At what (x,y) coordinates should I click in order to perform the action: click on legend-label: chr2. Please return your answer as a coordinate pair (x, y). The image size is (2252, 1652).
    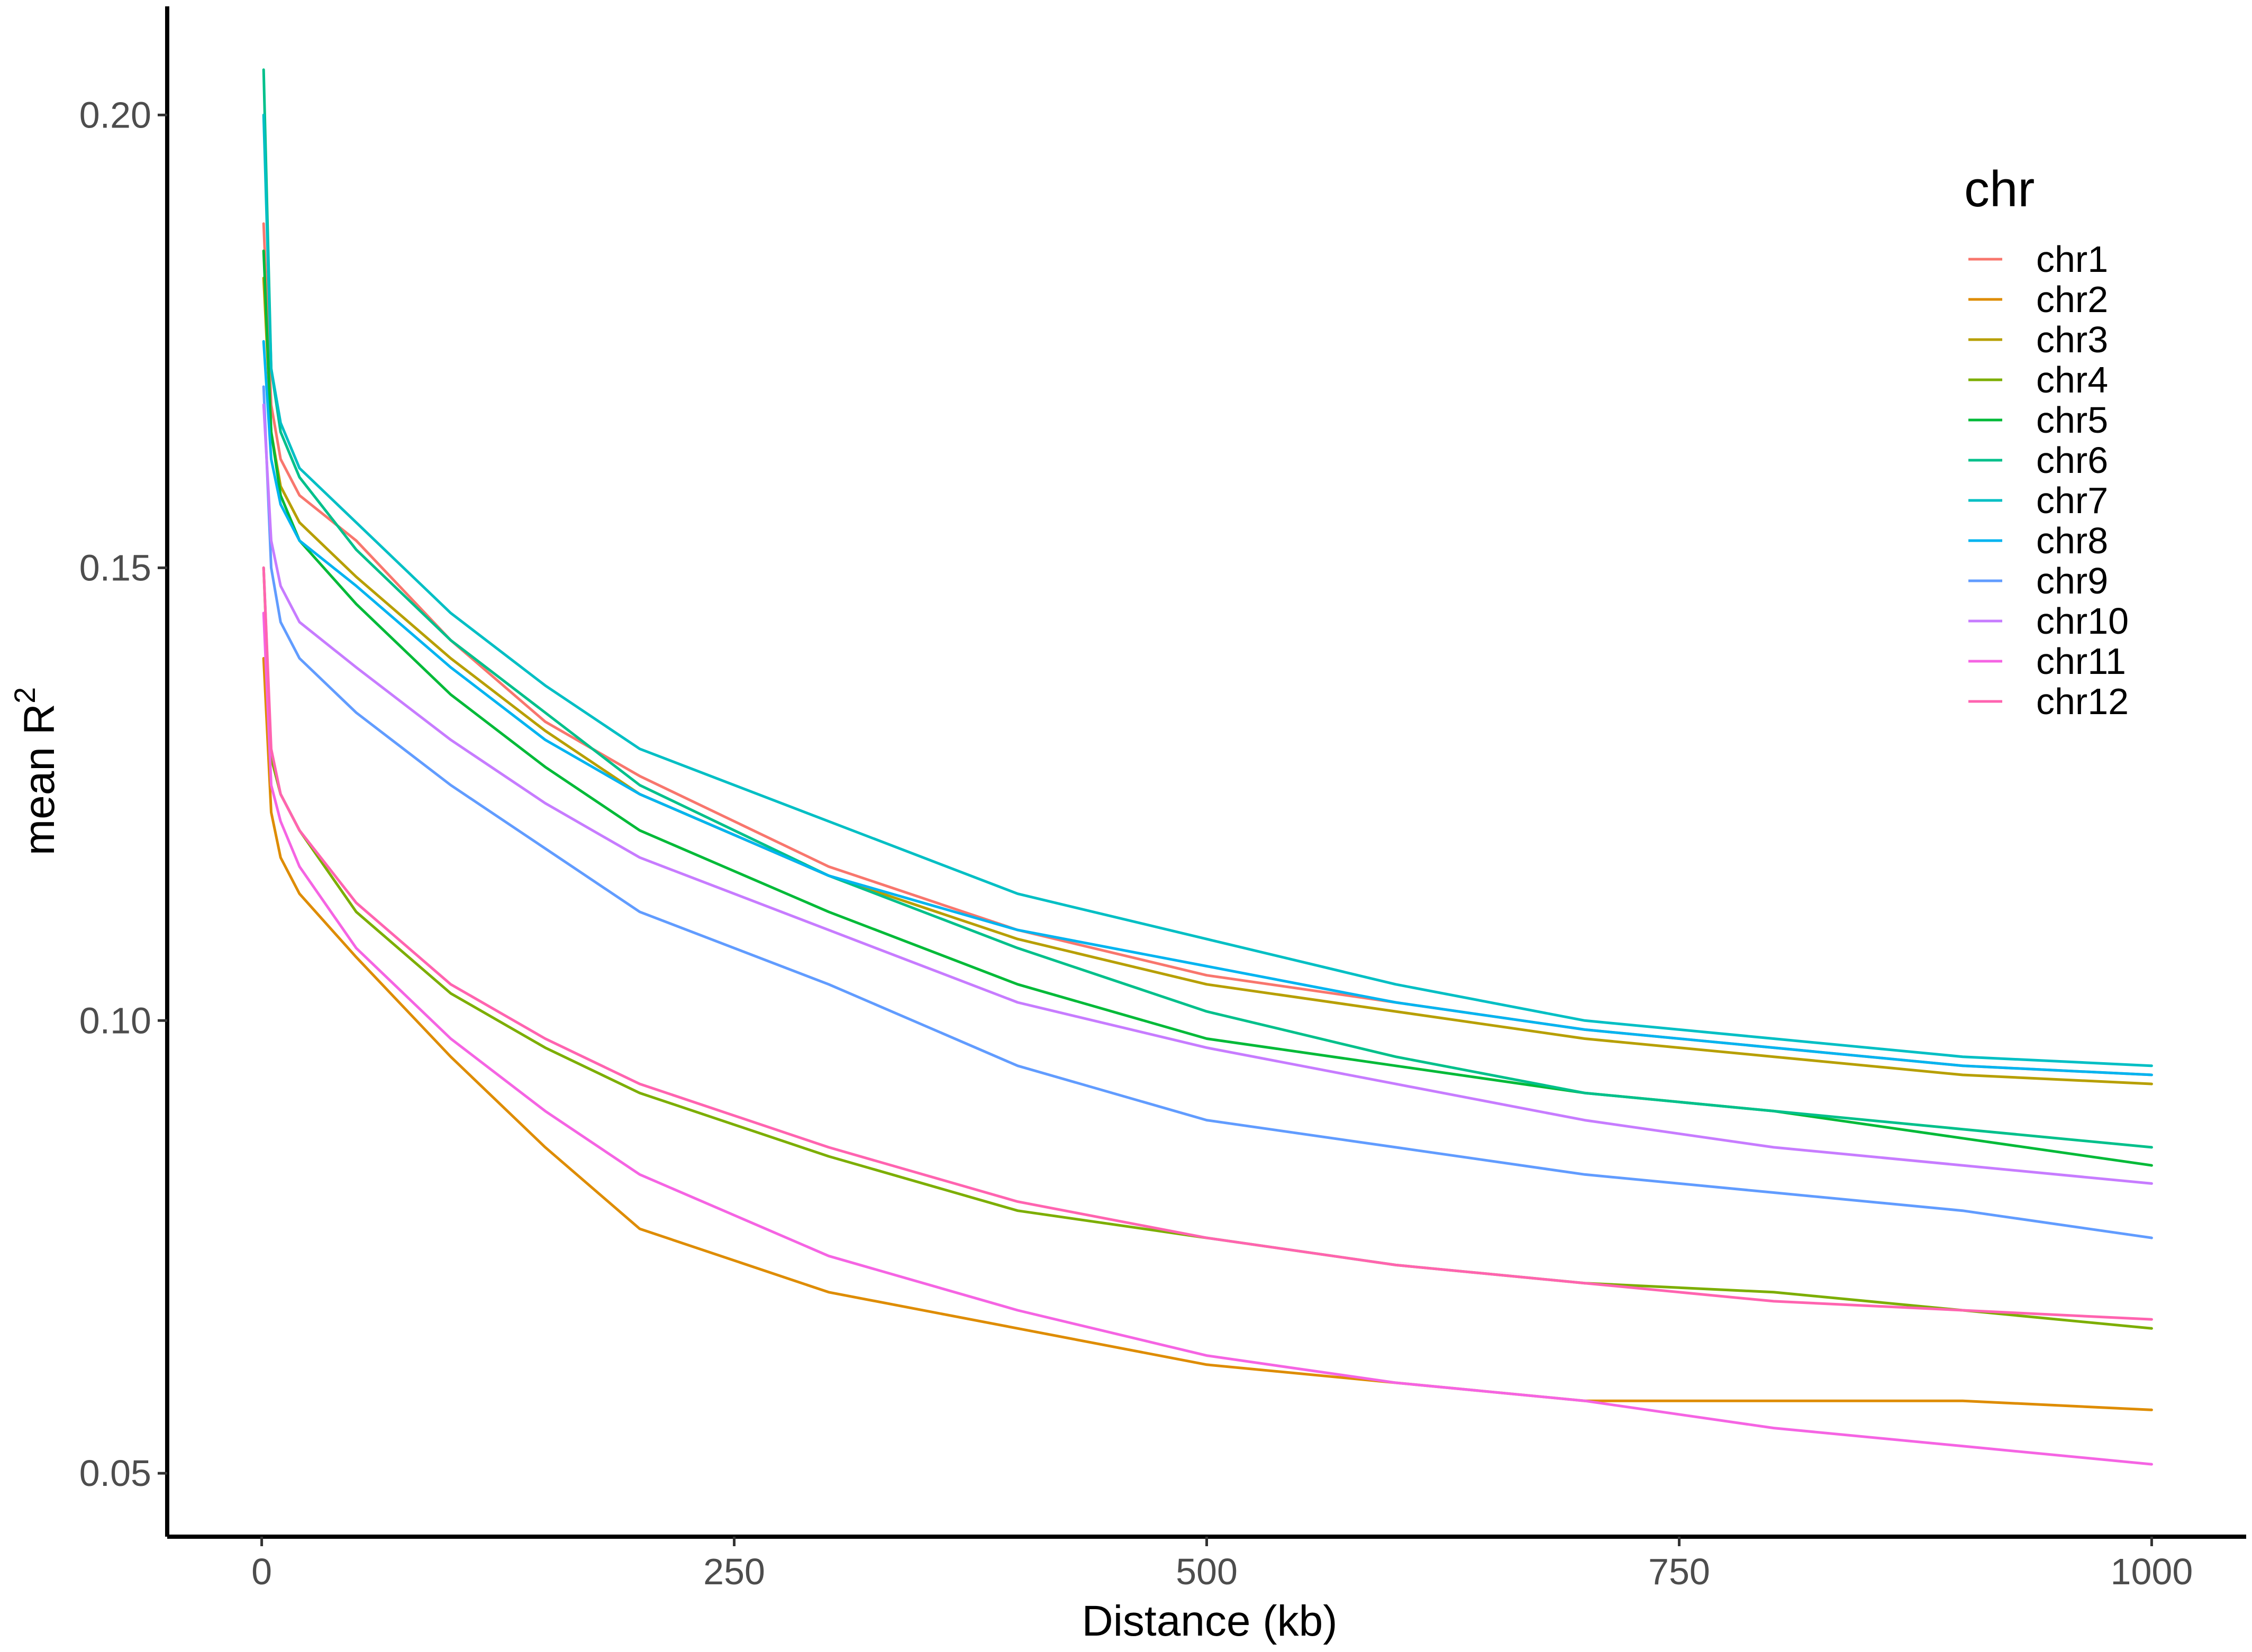
    Looking at the image, I should click on (2072, 299).